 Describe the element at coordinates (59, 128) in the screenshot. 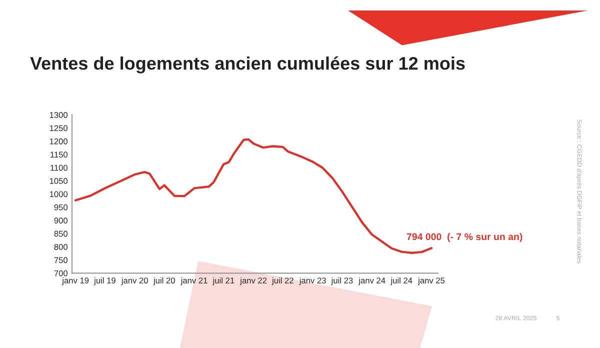

I see `y-tick-label: 1250` at that location.